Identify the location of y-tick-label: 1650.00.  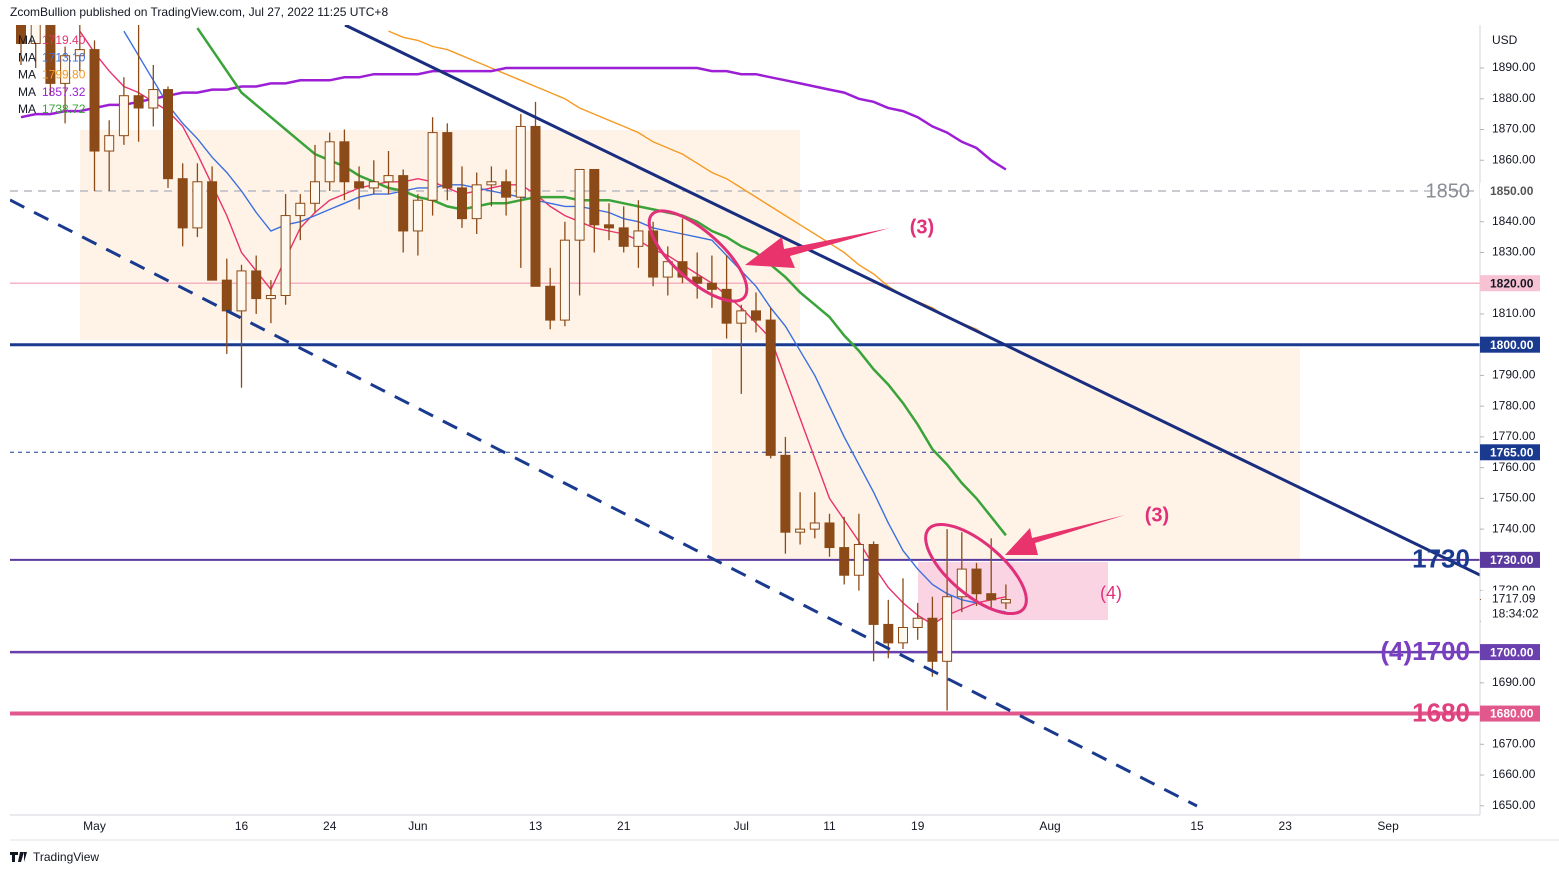
(1514, 805).